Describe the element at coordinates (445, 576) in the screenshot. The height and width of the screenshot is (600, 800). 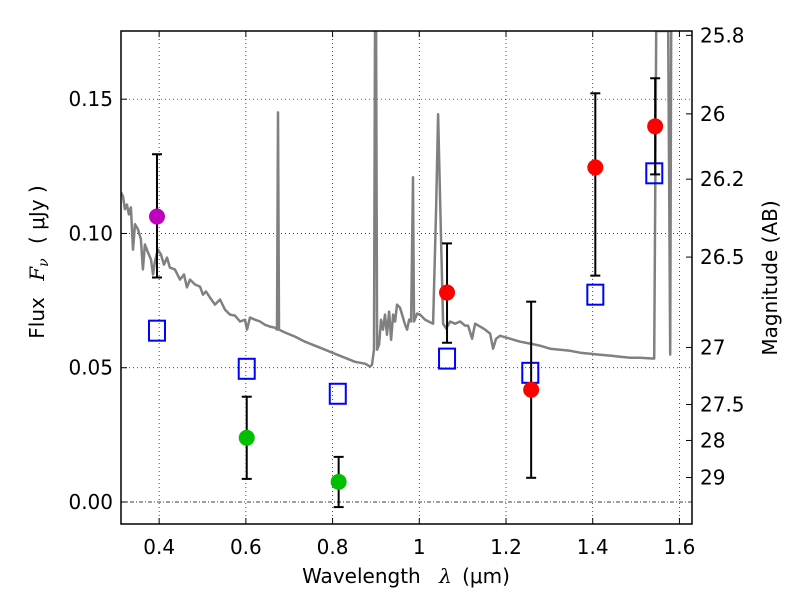
I see `x-axis-label-symbol: λ` at that location.